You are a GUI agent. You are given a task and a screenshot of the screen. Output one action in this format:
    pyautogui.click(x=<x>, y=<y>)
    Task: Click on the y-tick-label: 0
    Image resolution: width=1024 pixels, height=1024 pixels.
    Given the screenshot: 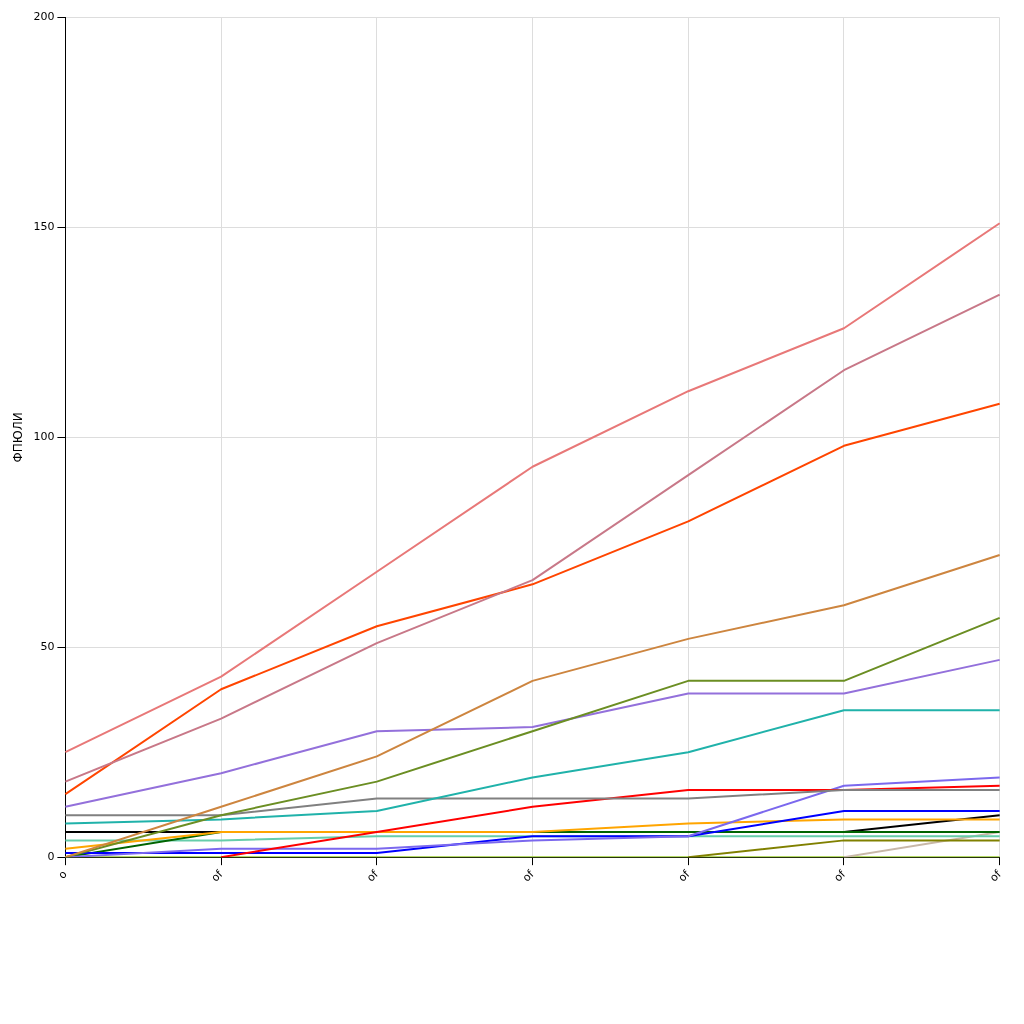 What is the action you would take?
    pyautogui.click(x=51, y=857)
    